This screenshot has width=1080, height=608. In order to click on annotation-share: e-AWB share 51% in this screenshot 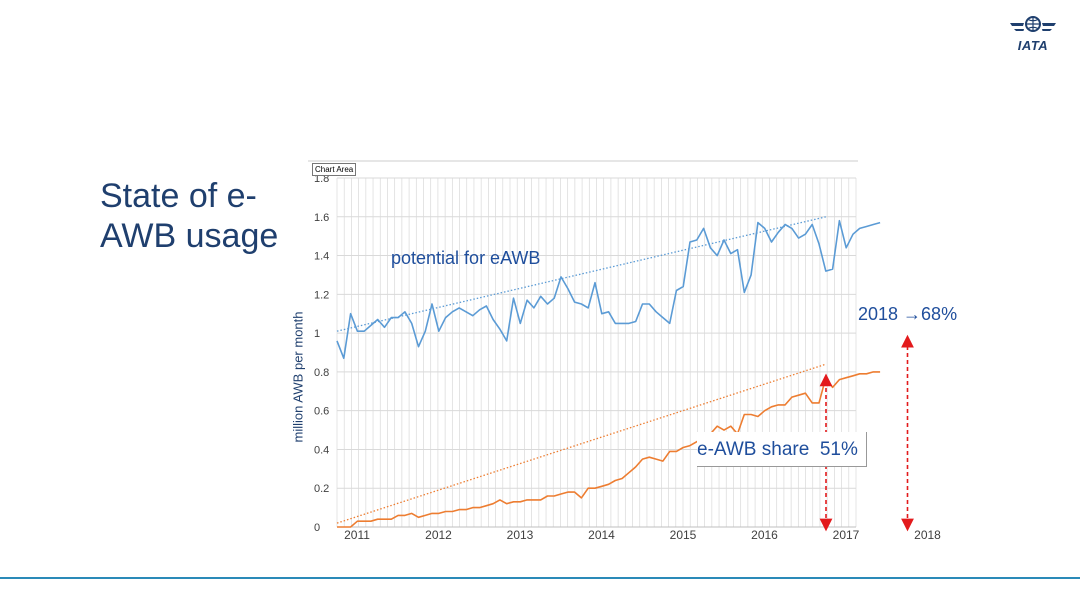, I will do `click(782, 449)`.